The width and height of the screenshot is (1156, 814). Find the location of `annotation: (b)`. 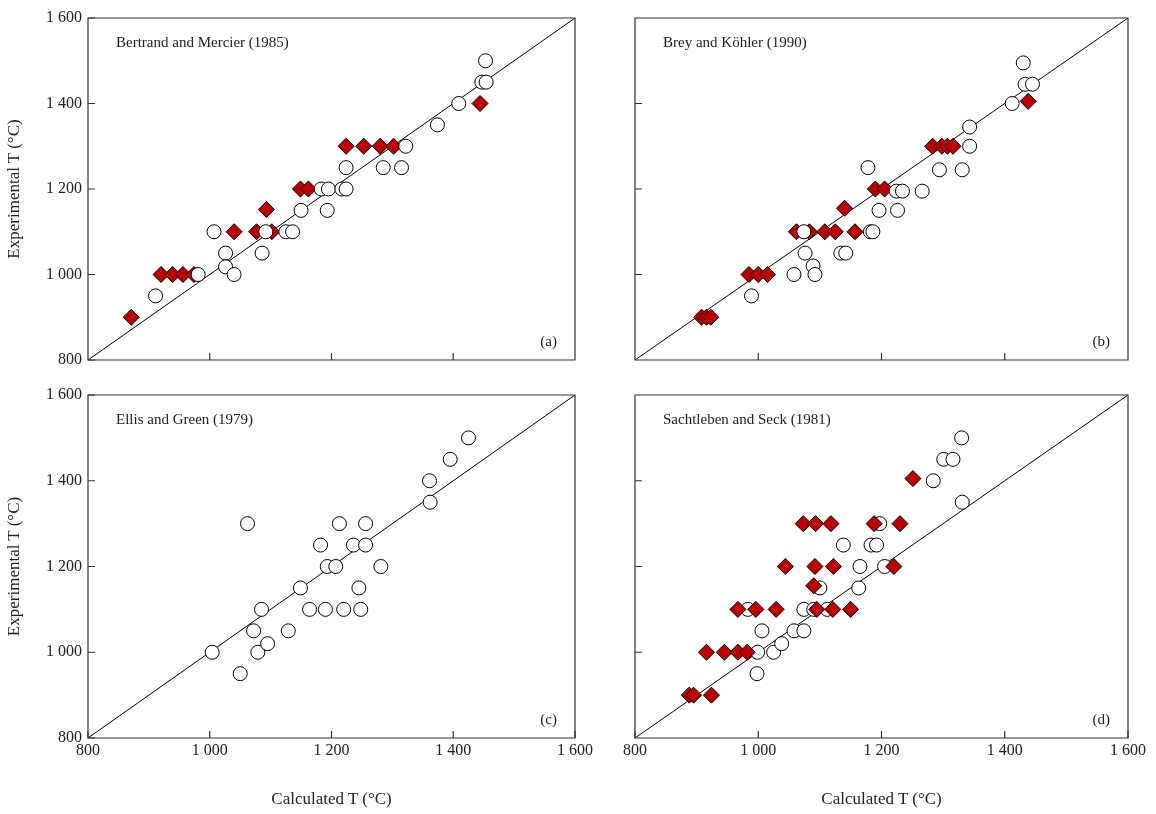

annotation: (b) is located at coordinates (1101, 342).